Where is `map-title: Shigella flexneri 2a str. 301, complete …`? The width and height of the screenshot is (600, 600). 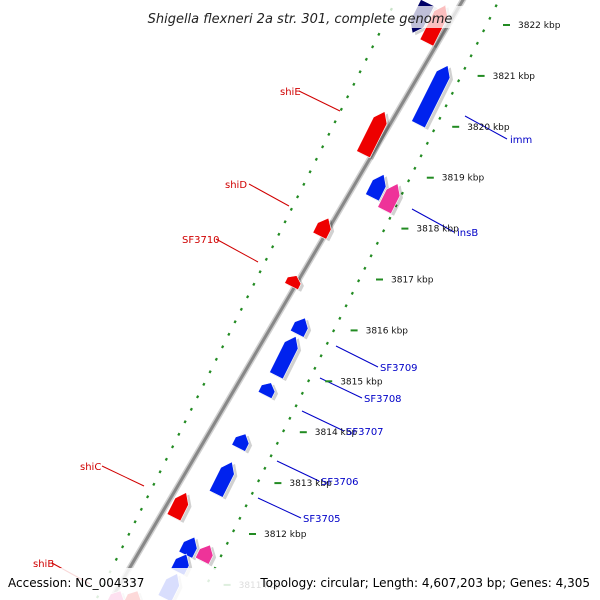
map-title: Shigella flexneri 2a str. 301, complete … is located at coordinates (300, 19).